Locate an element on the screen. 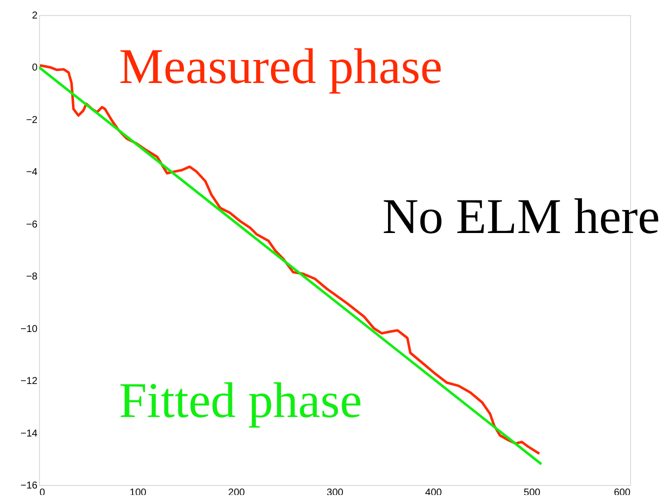  y-tick-label: −12 is located at coordinates (29, 382).